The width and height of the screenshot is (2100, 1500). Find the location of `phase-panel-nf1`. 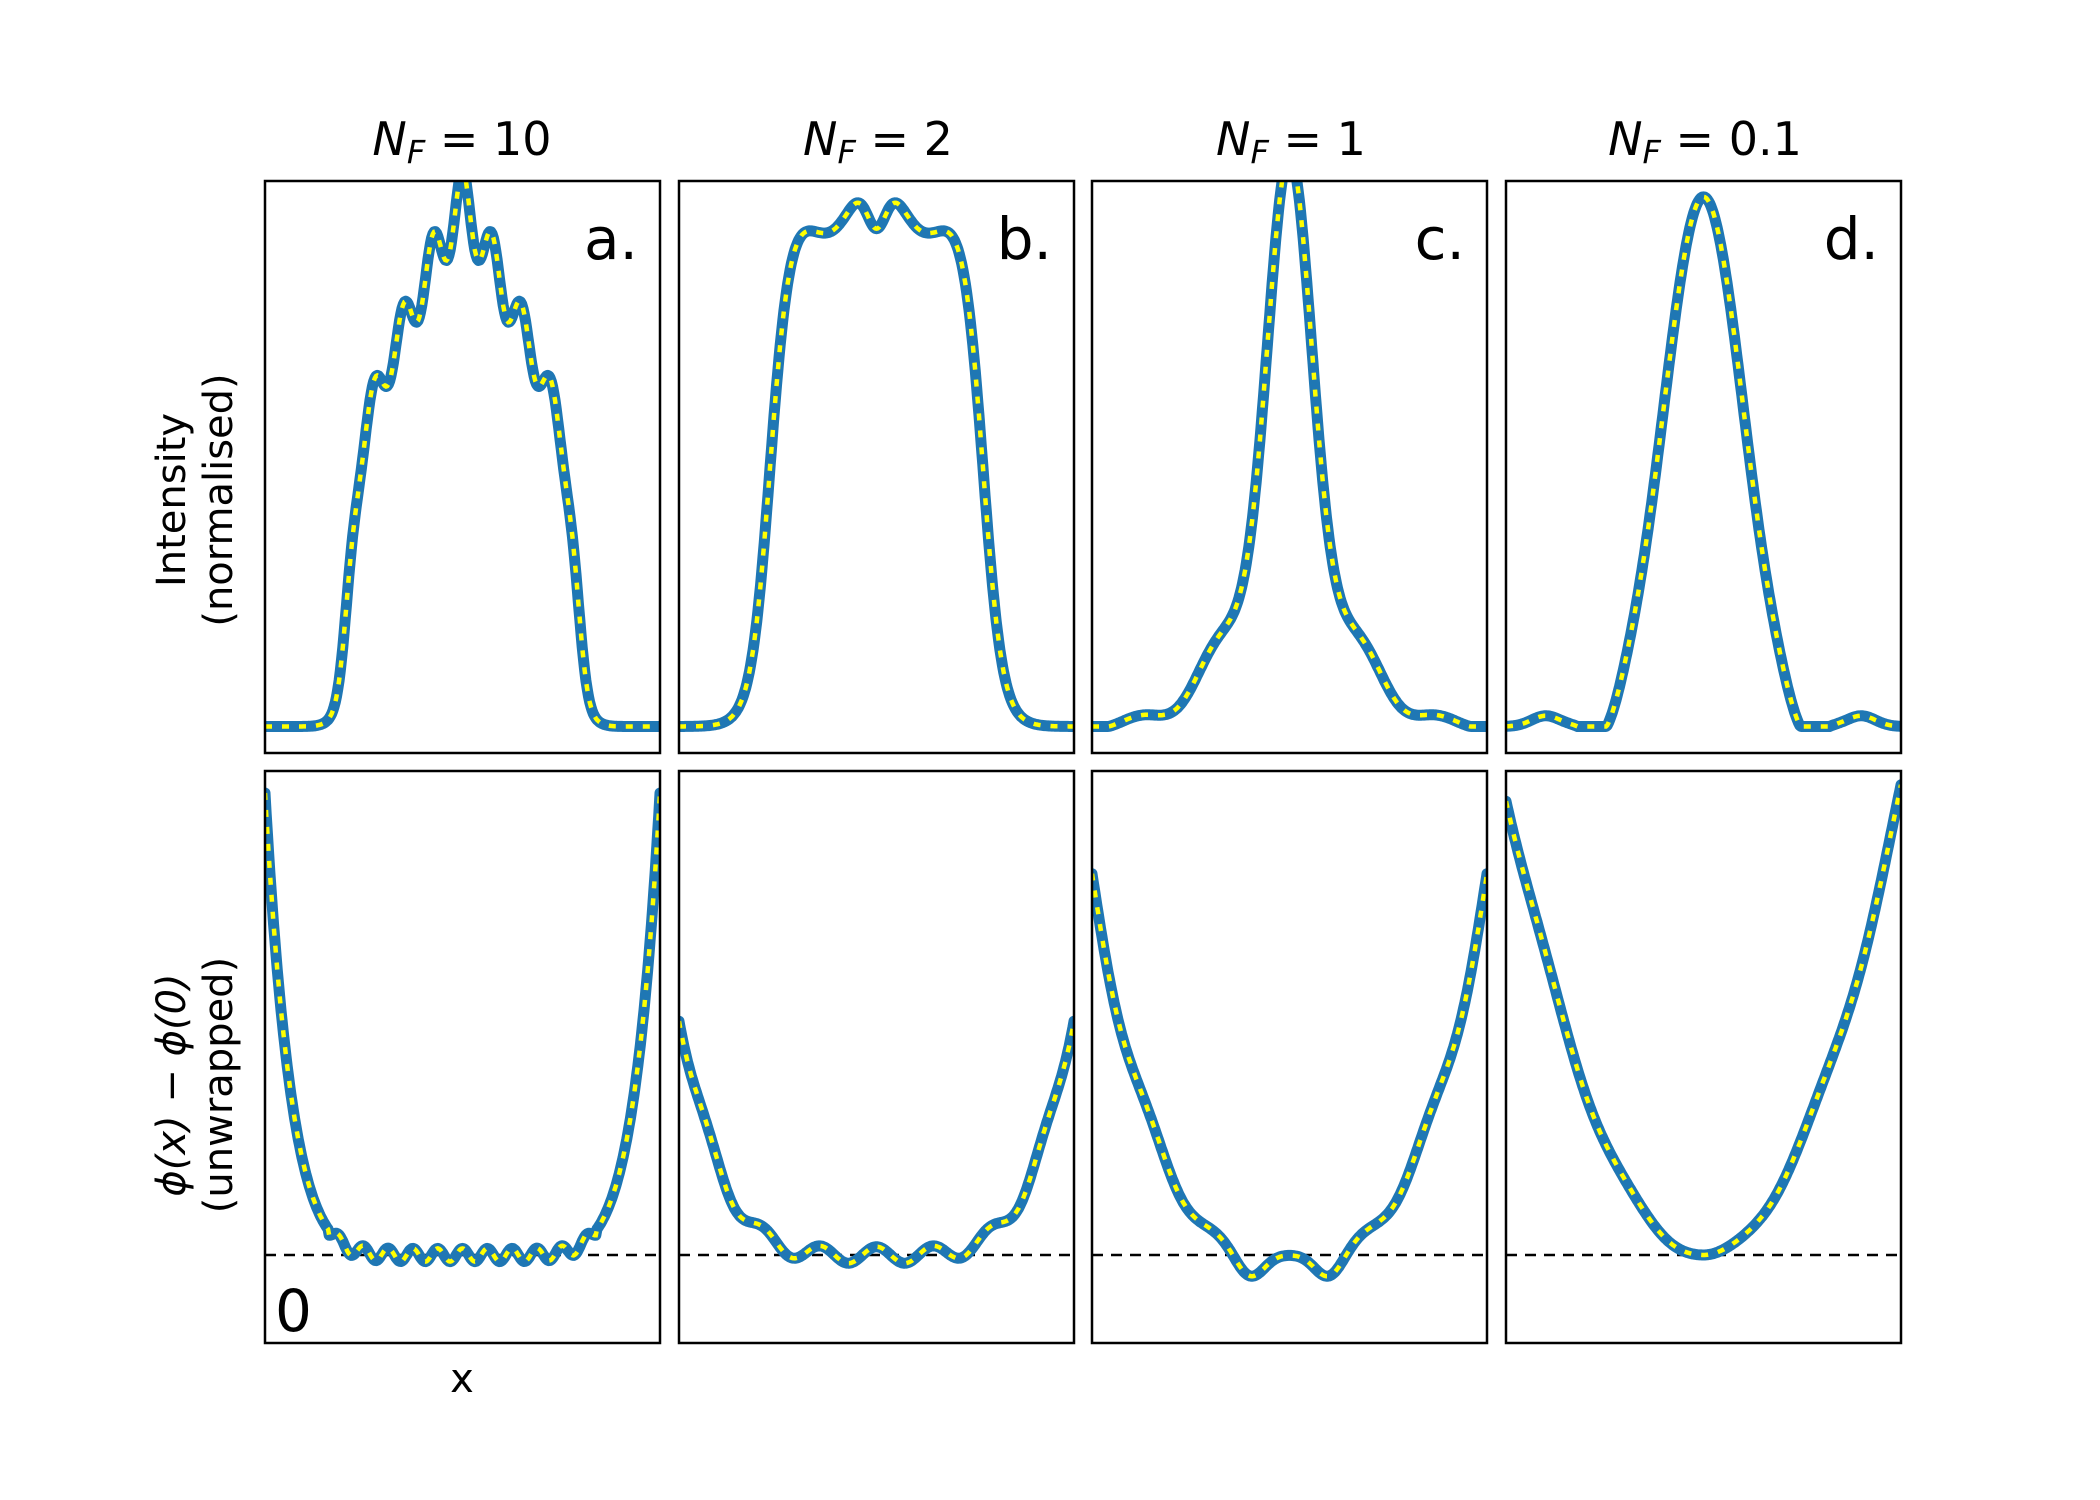

phase-panel-nf1 is located at coordinates (1289, 1075).